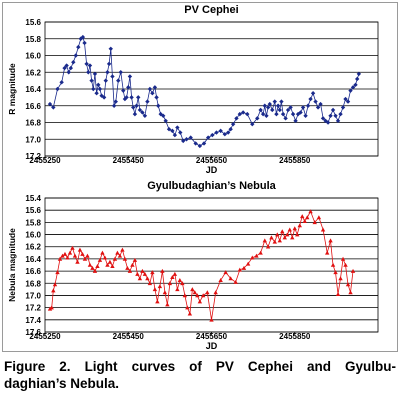 The image size is (400, 405). What do you see at coordinates (211, 186) in the screenshot?
I see `chart-title: Gyulbudaghian’s Nebula` at bounding box center [211, 186].